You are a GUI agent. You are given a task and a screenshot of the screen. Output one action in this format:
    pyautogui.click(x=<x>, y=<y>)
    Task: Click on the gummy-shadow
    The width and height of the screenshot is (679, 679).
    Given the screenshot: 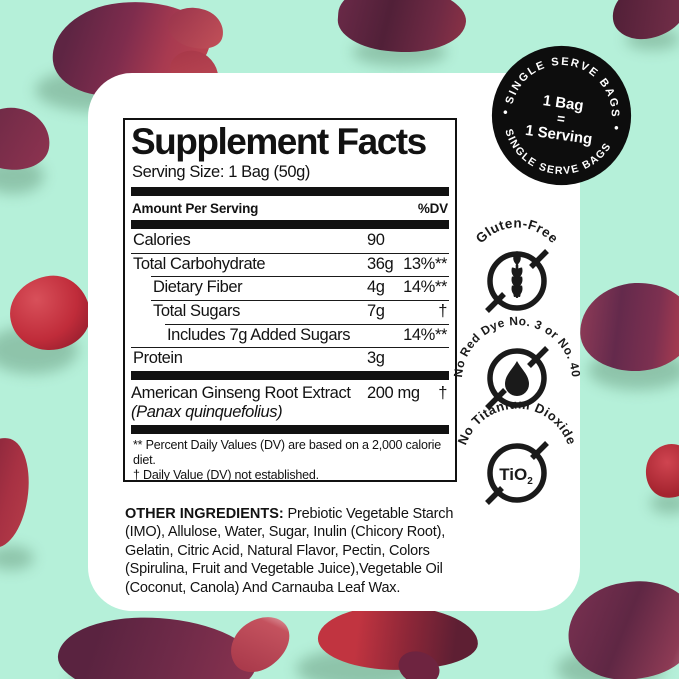 What is the action you would take?
    pyautogui.click(x=17, y=558)
    